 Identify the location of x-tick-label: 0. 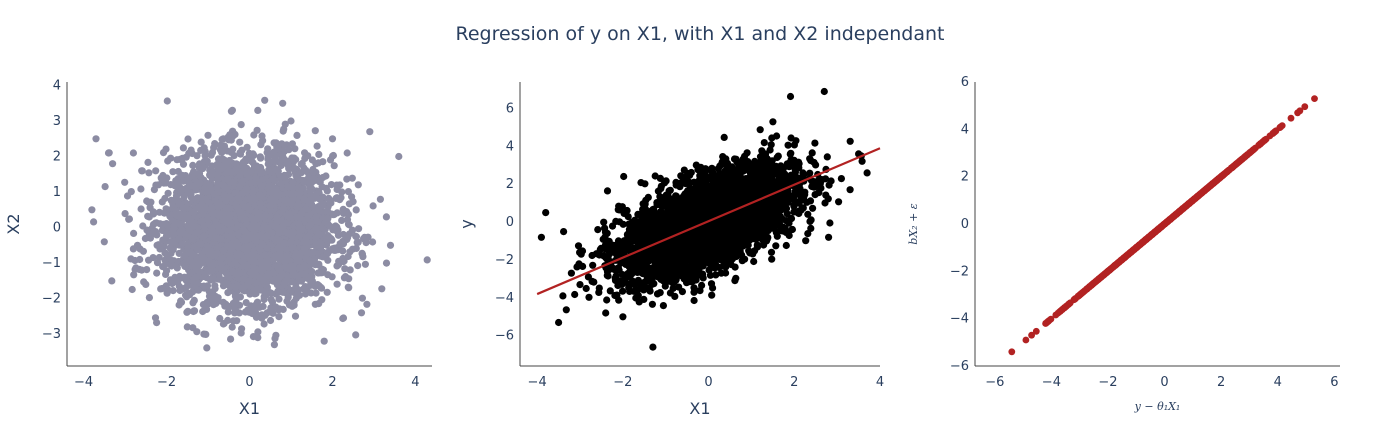
(249, 382).